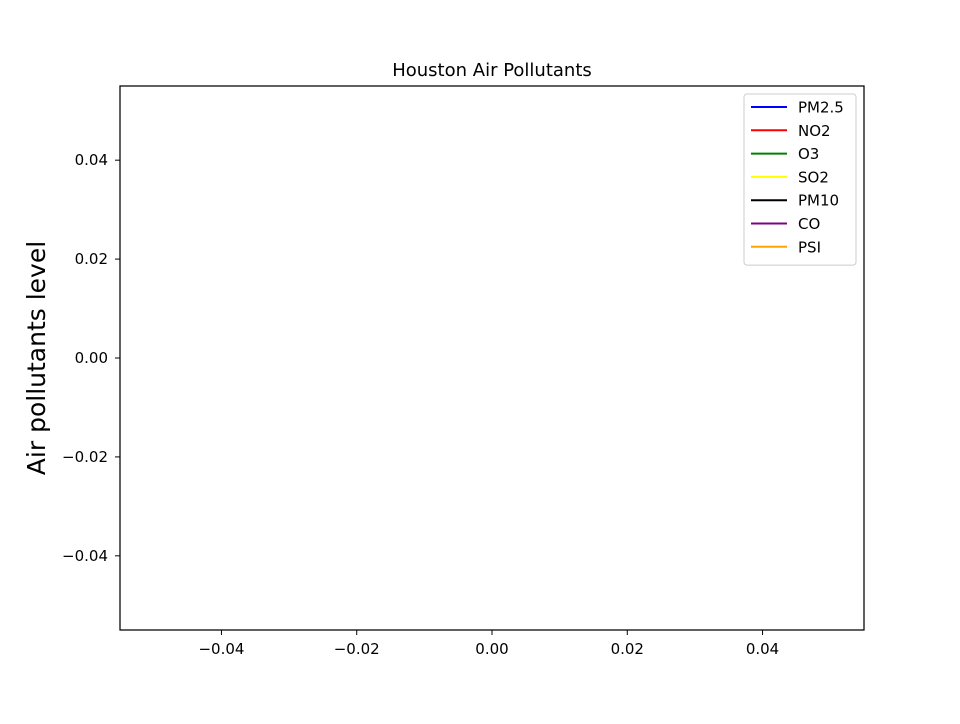 The height and width of the screenshot is (724, 960). Describe the element at coordinates (85, 457) in the screenshot. I see `y-tick-label: −0.02` at that location.